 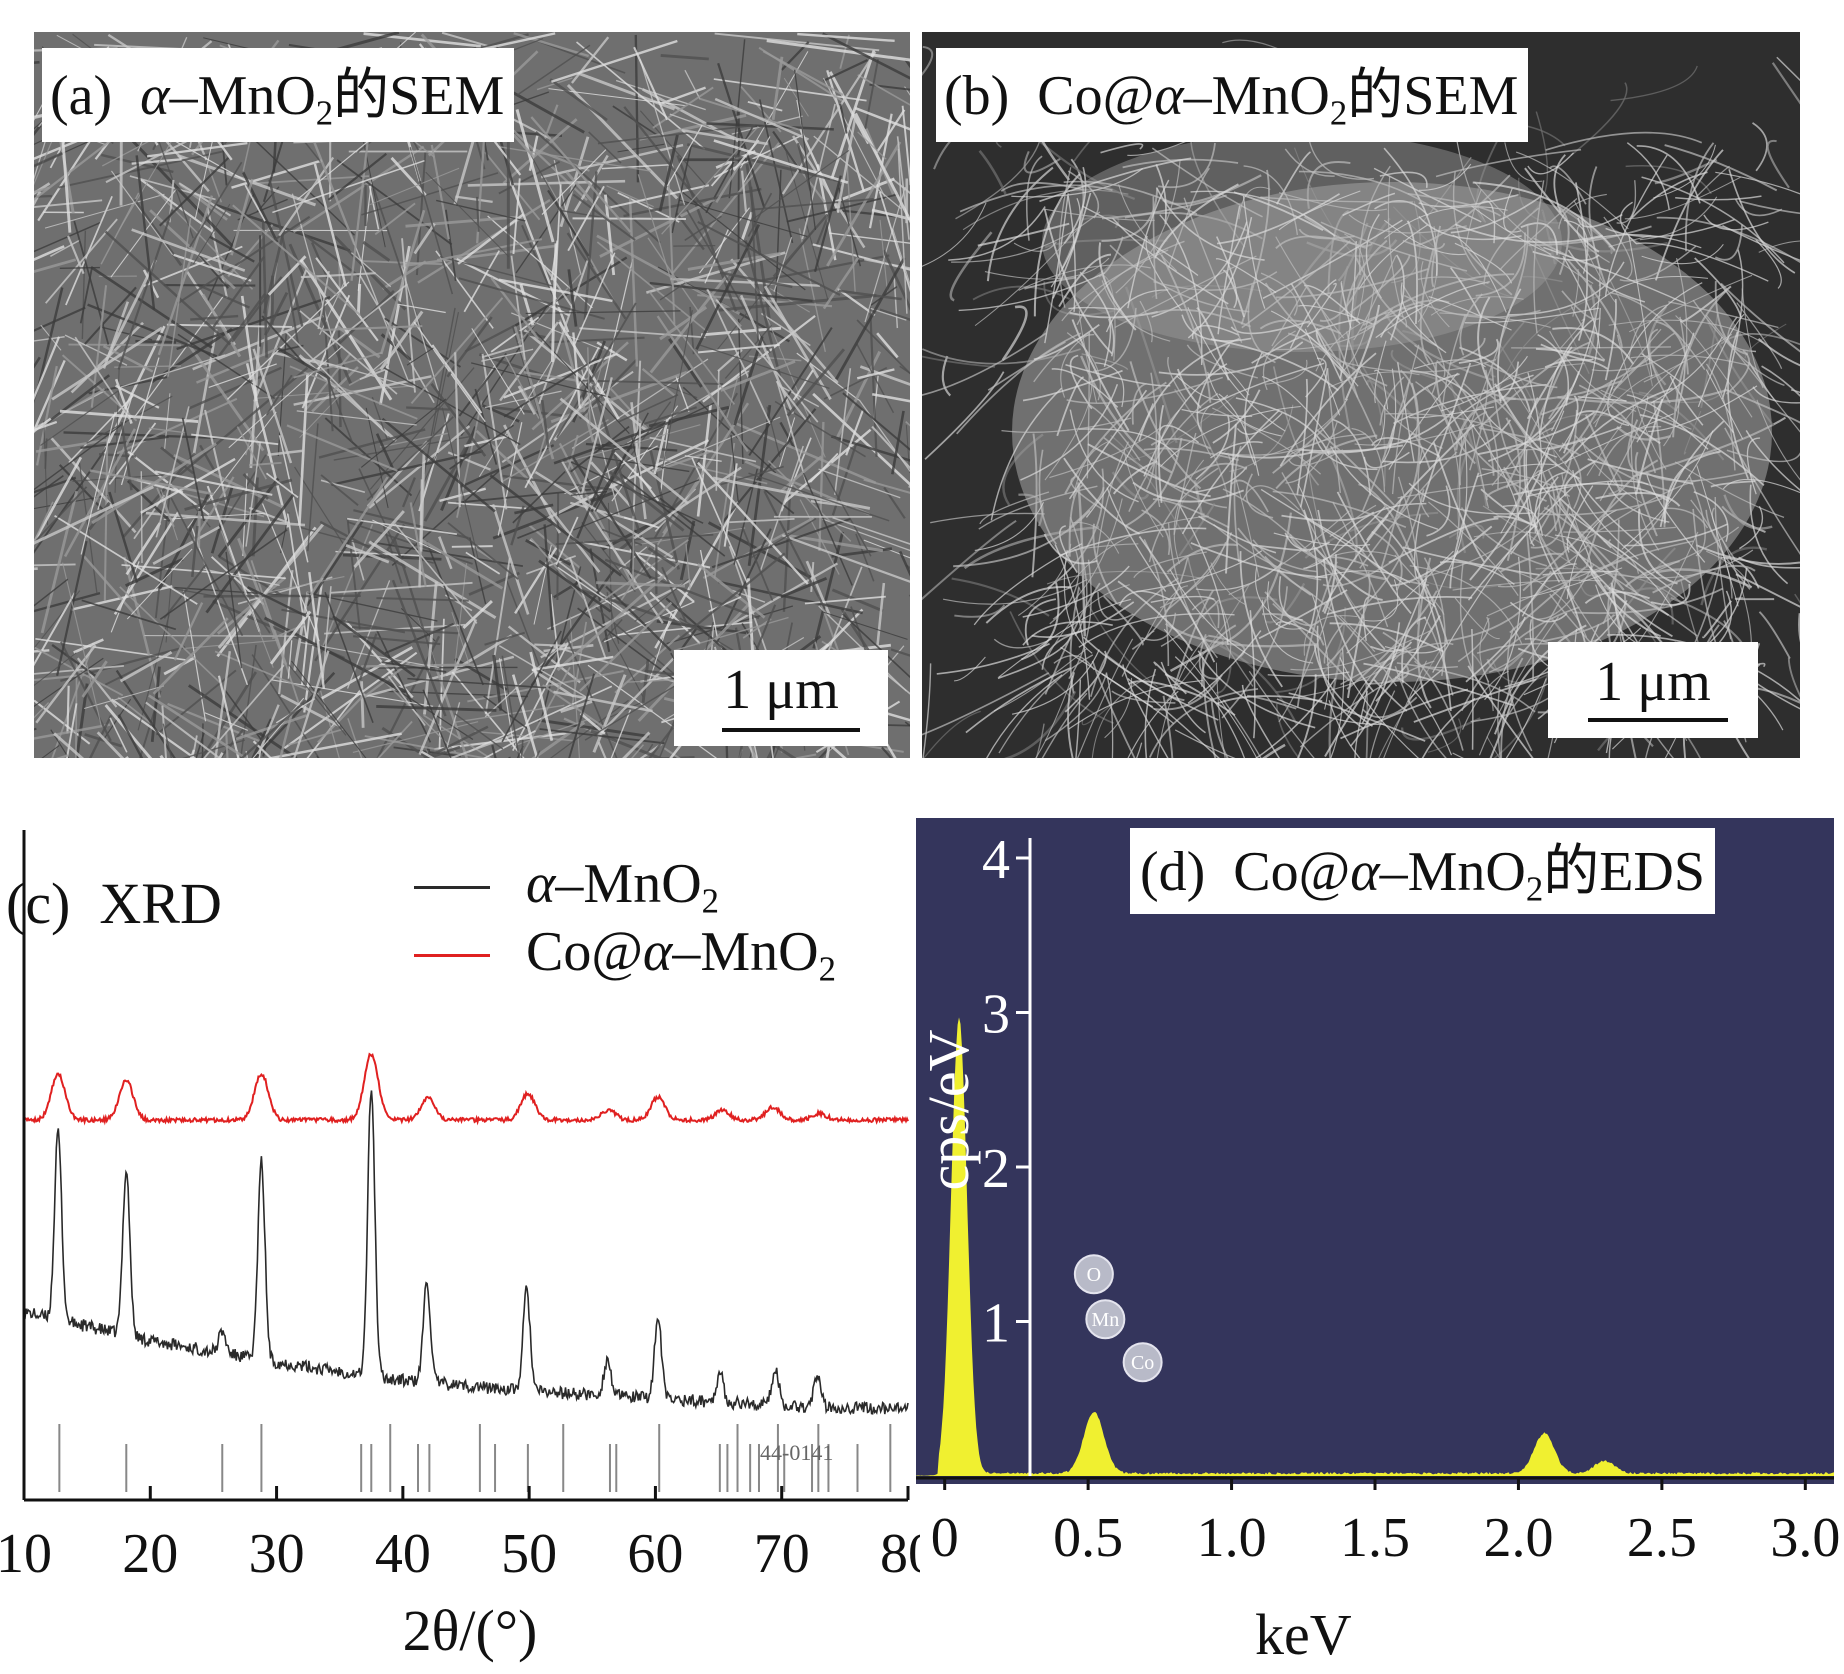 I want to click on xrd-x-tick-label: 20, so click(x=150, y=1554).